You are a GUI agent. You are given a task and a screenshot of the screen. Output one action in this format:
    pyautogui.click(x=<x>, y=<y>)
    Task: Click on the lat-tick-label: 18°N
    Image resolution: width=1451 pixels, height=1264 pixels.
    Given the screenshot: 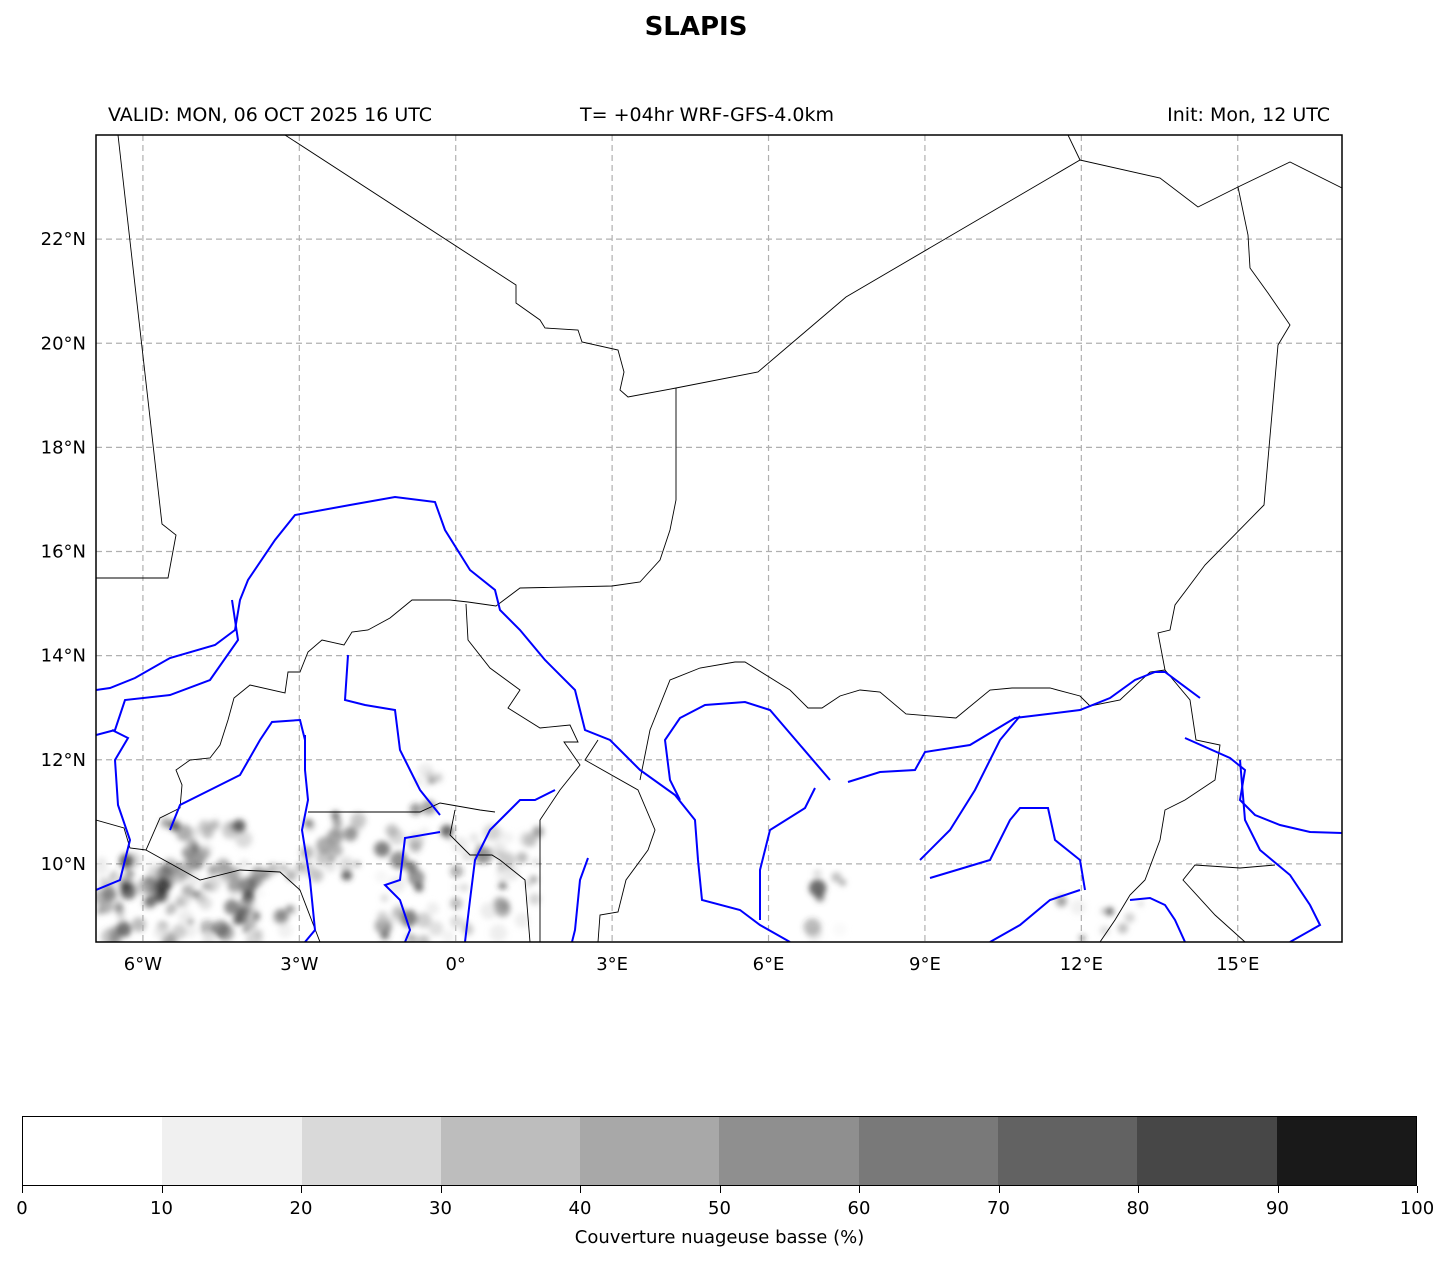 What is the action you would take?
    pyautogui.click(x=63, y=447)
    